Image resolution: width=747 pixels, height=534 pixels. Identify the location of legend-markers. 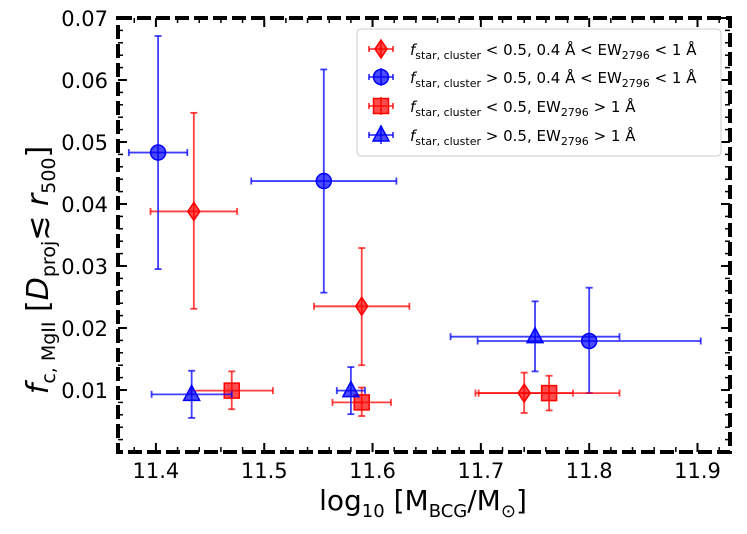
(381, 91).